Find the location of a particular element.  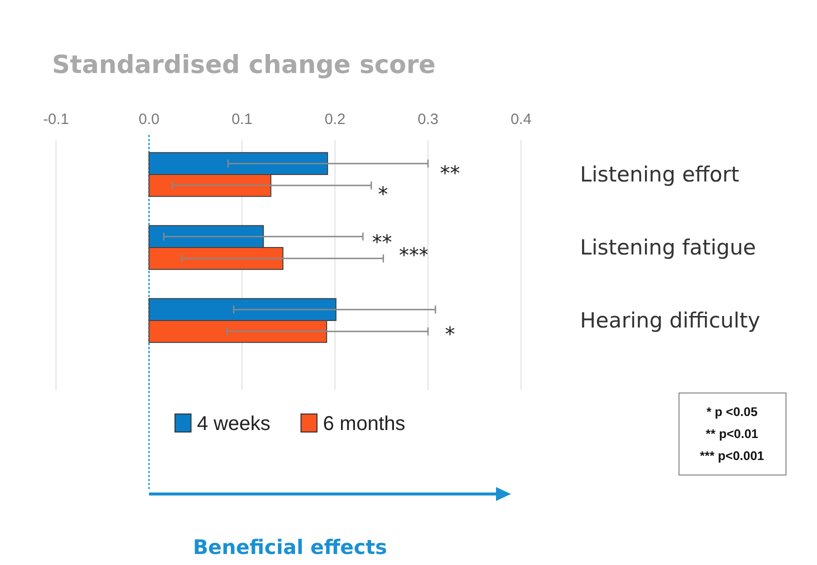

x-tick-label: 0.1 is located at coordinates (242, 119).